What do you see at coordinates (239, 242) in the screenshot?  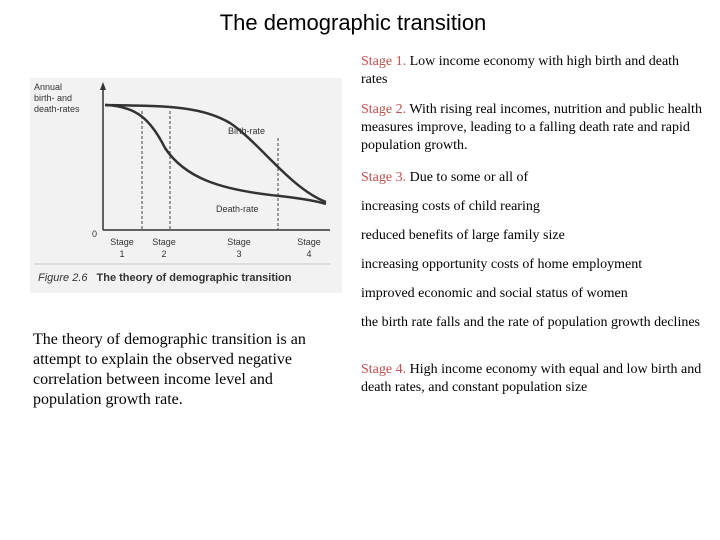 I see `stage-3-word: Stage` at bounding box center [239, 242].